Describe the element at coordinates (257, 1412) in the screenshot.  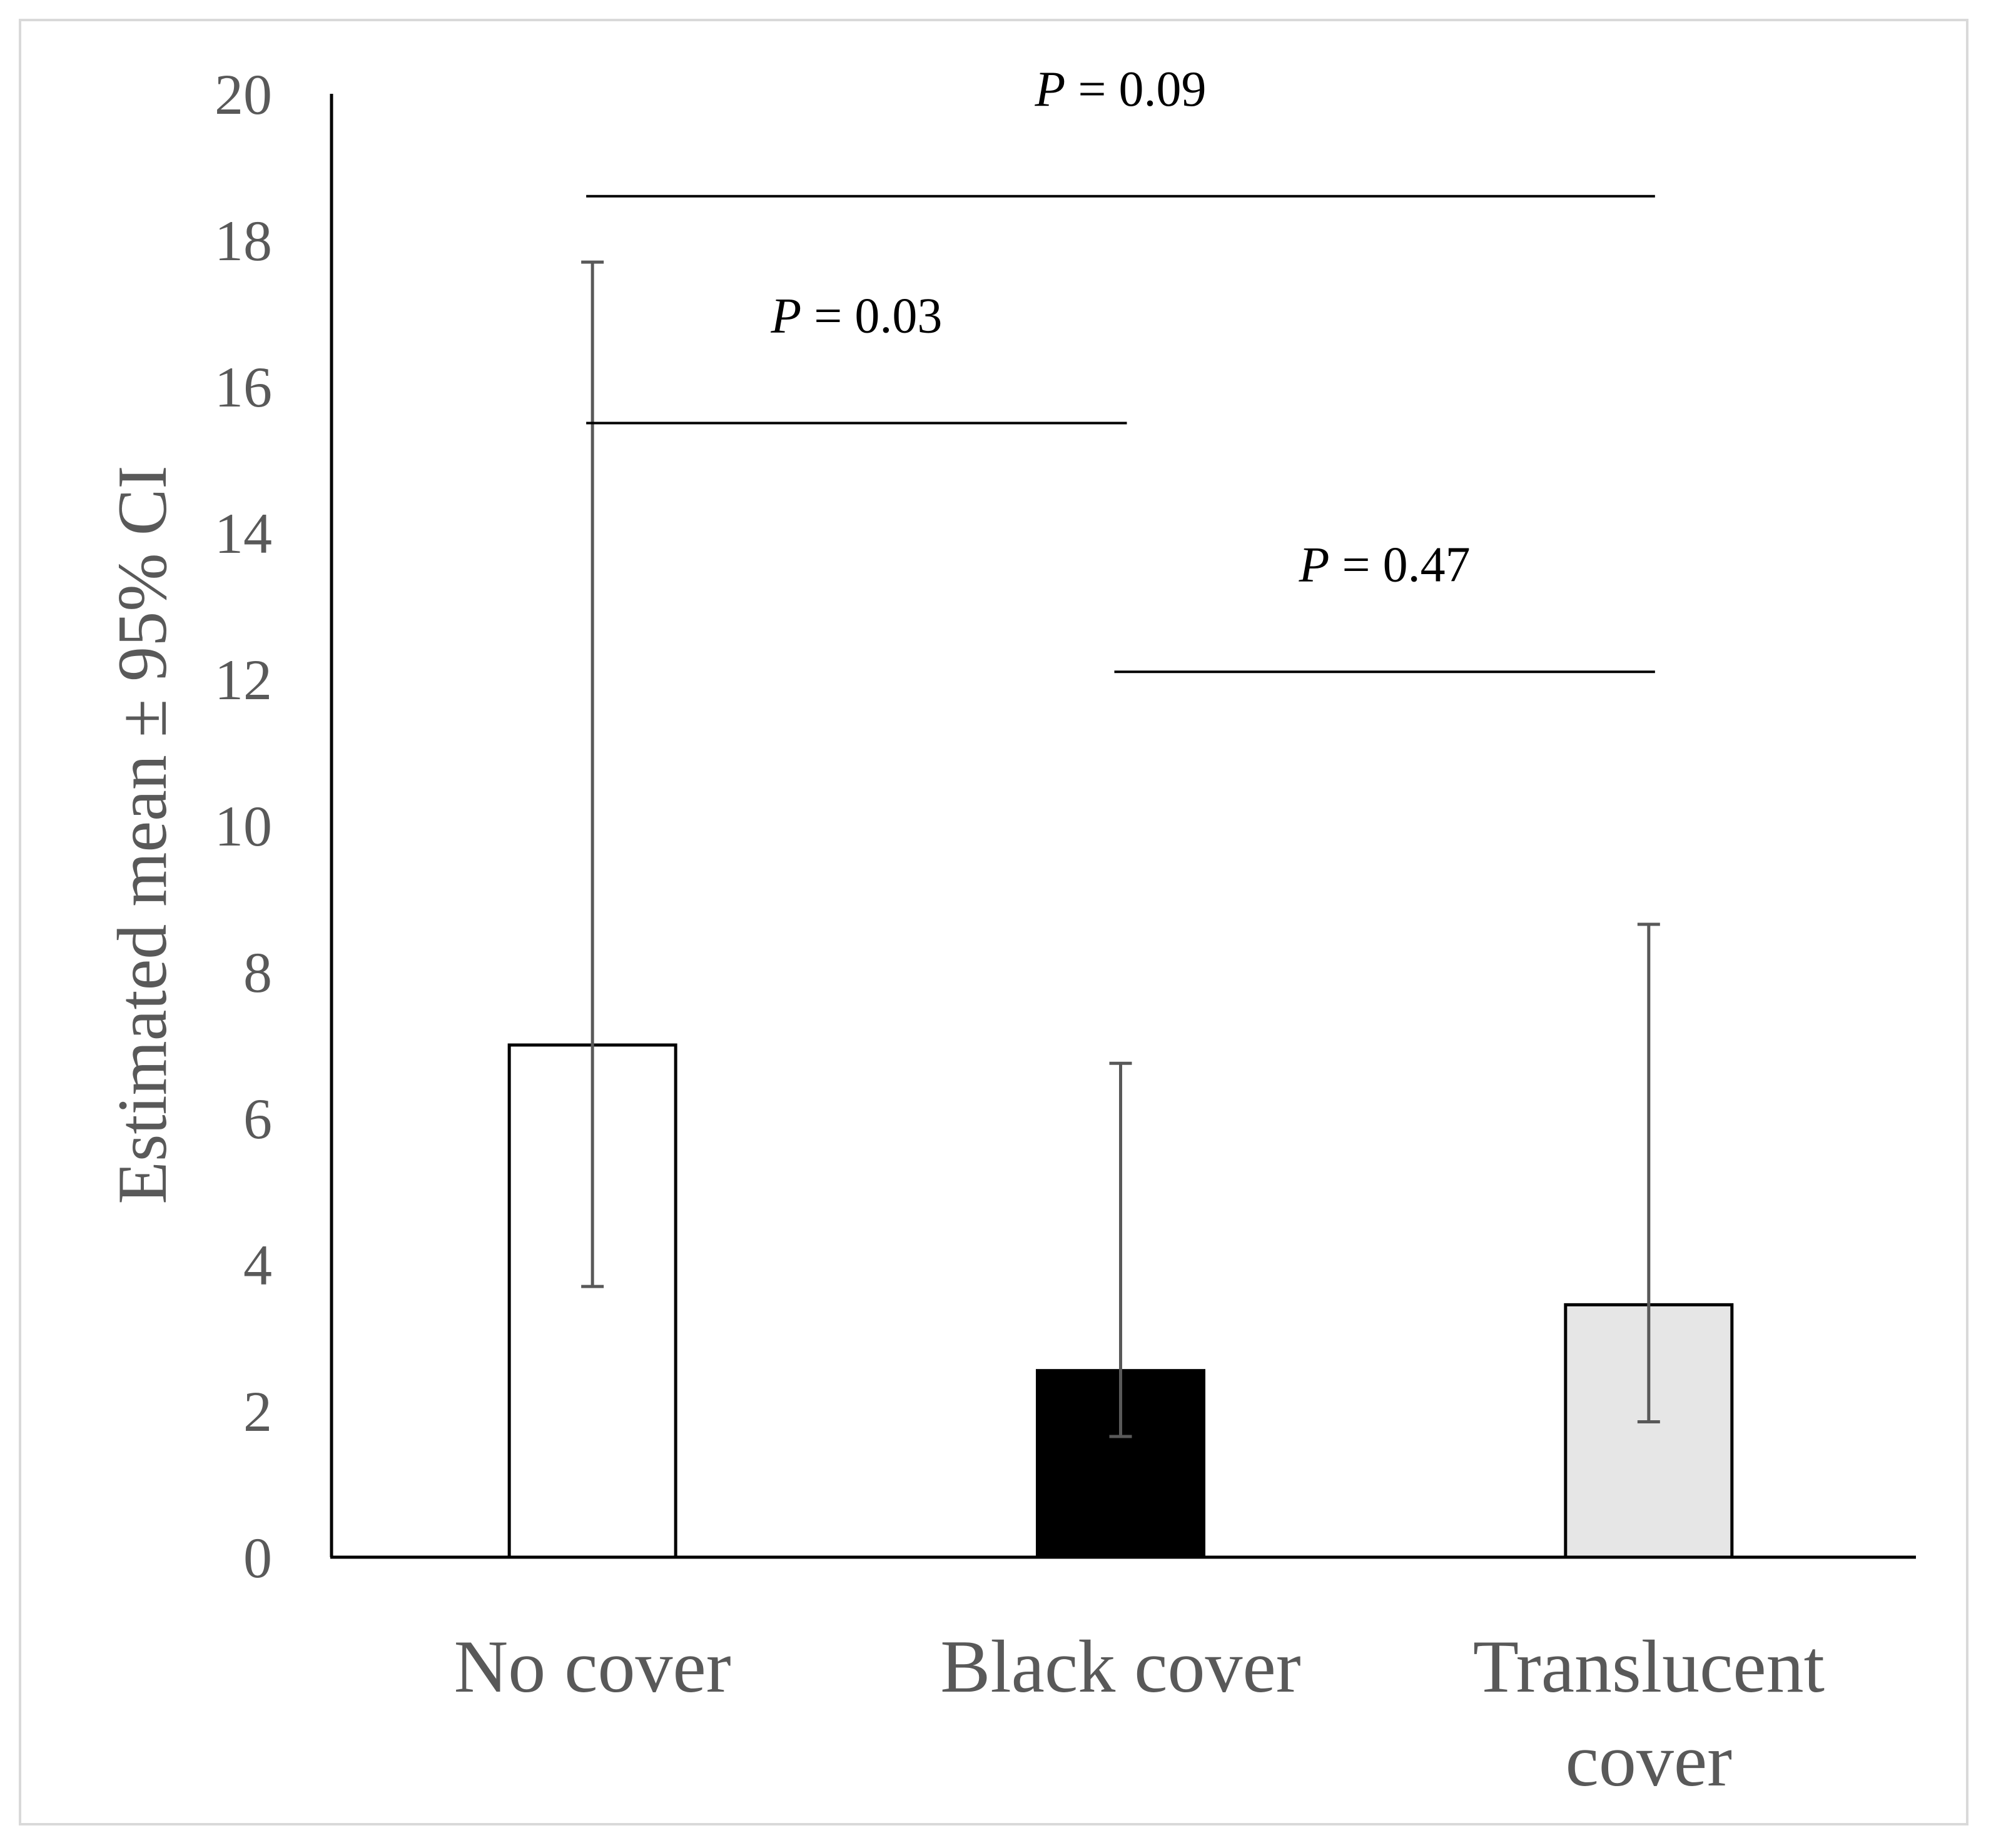
I see `y-tick-label: 2` at that location.